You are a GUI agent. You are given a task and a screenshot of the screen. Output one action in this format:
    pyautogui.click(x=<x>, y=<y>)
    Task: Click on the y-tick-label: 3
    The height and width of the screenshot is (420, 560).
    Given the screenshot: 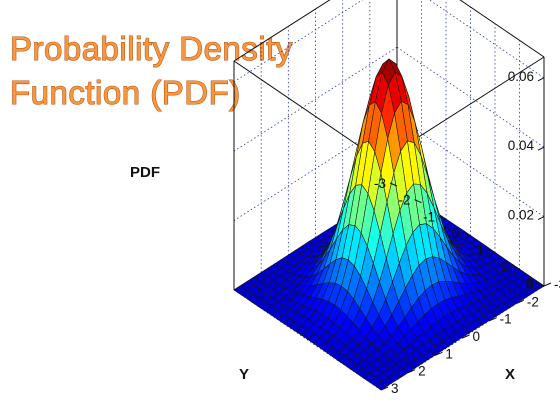 What is the action you would take?
    pyautogui.click(x=529, y=283)
    